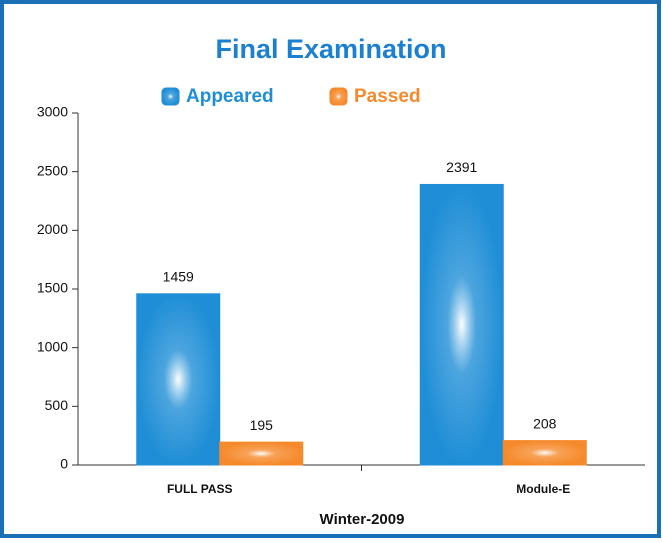  What do you see at coordinates (362, 519) in the screenshot?
I see `x-axis-label: Winter-2009` at bounding box center [362, 519].